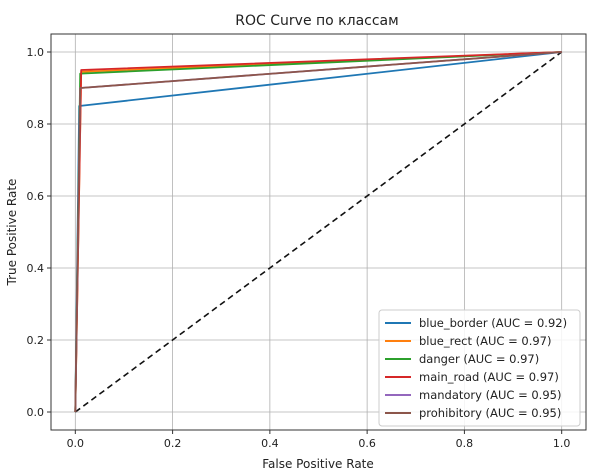 This screenshot has width=596, height=474. I want to click on x-tick-label: 0.4, so click(270, 443).